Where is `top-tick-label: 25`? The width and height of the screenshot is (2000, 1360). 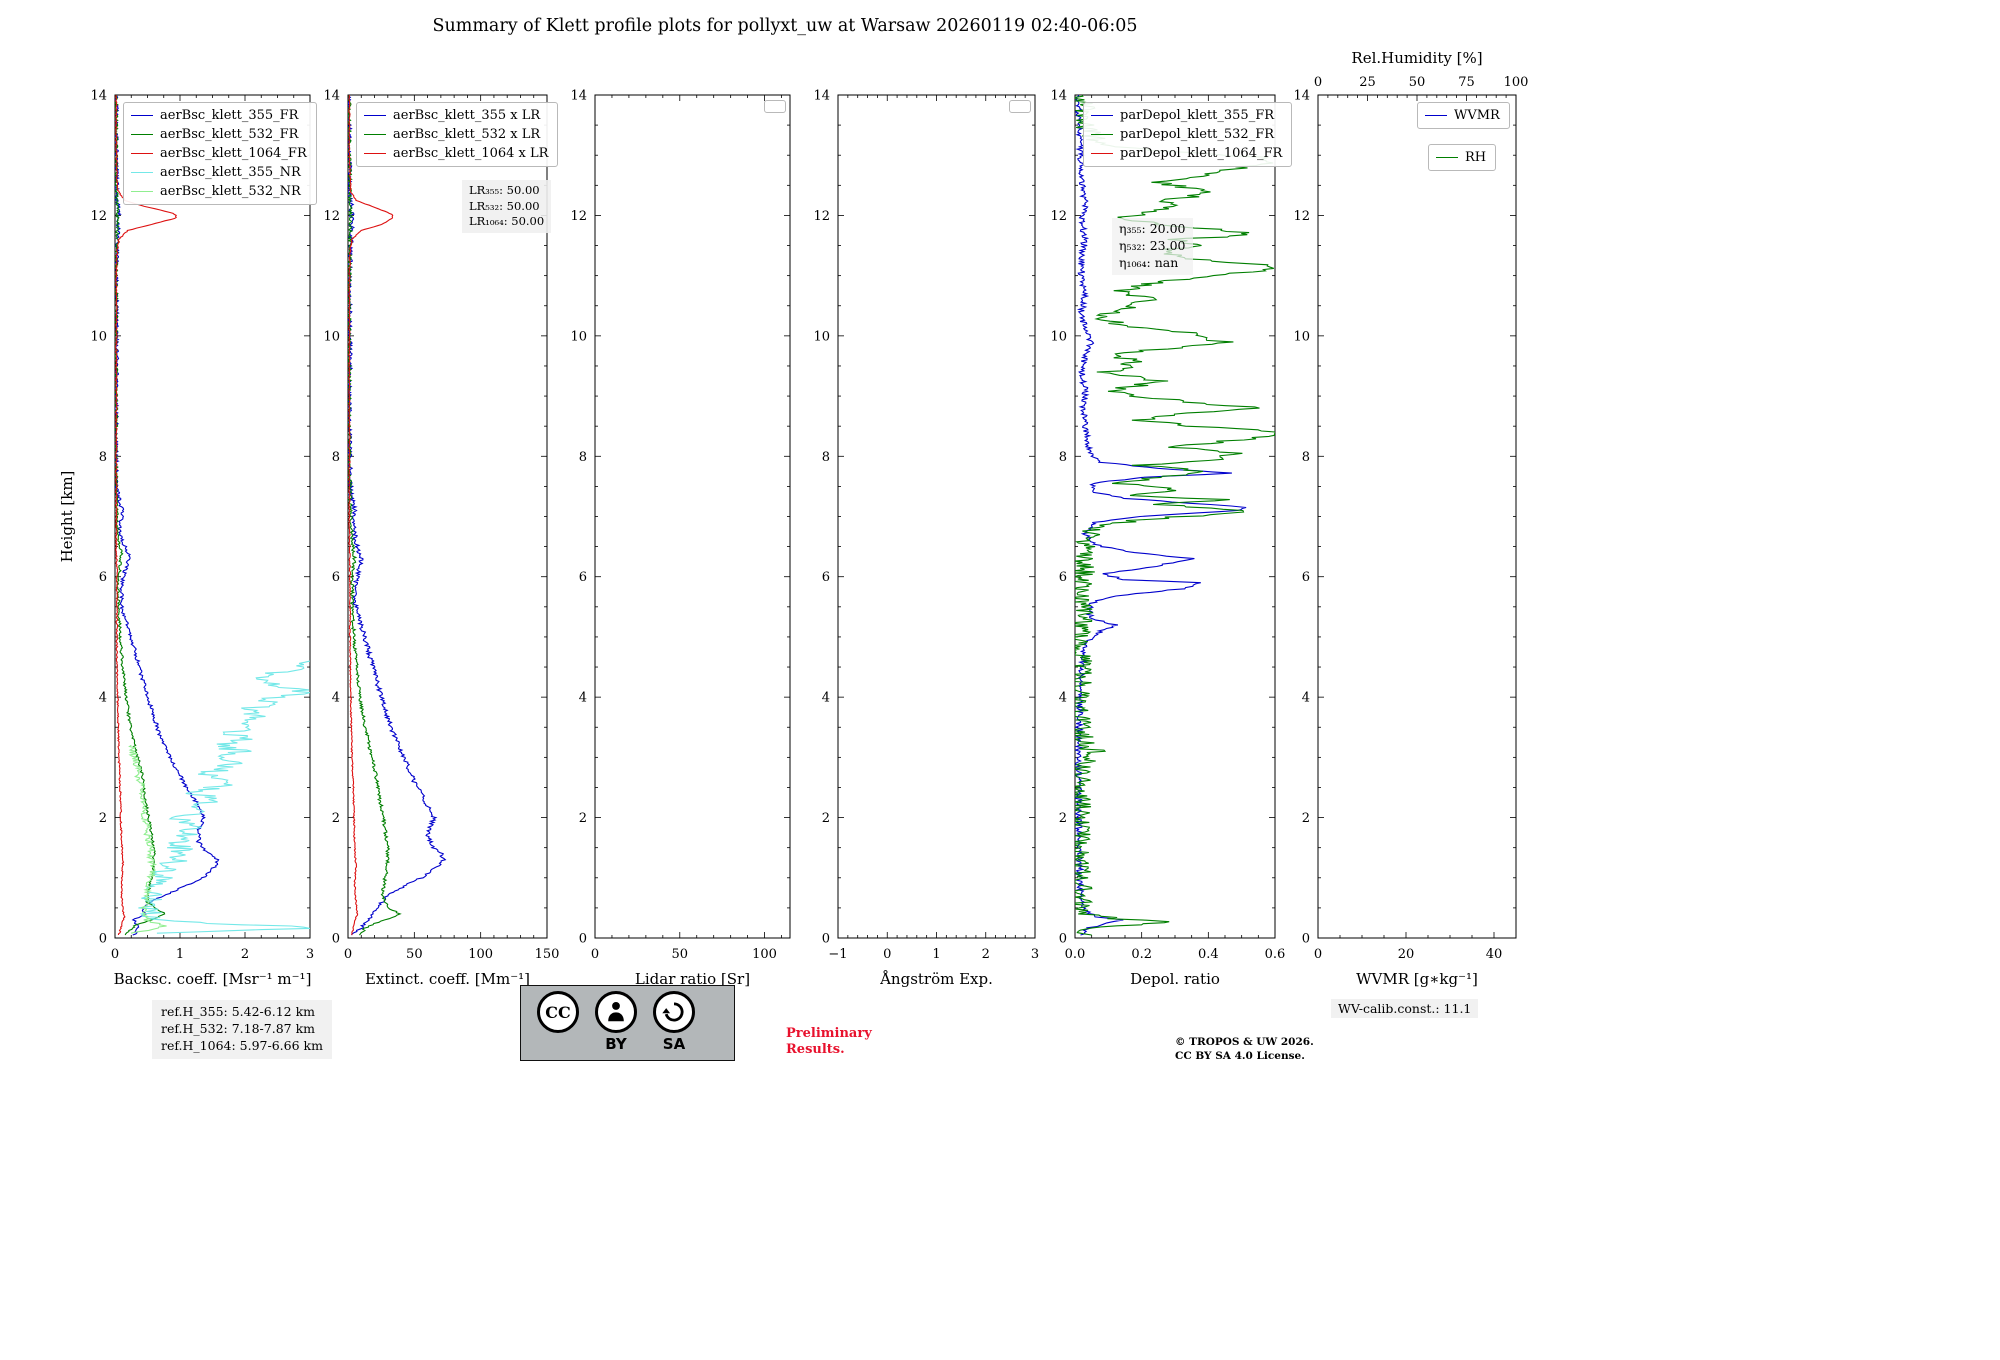
top-tick-label: 25 is located at coordinates (1367, 82).